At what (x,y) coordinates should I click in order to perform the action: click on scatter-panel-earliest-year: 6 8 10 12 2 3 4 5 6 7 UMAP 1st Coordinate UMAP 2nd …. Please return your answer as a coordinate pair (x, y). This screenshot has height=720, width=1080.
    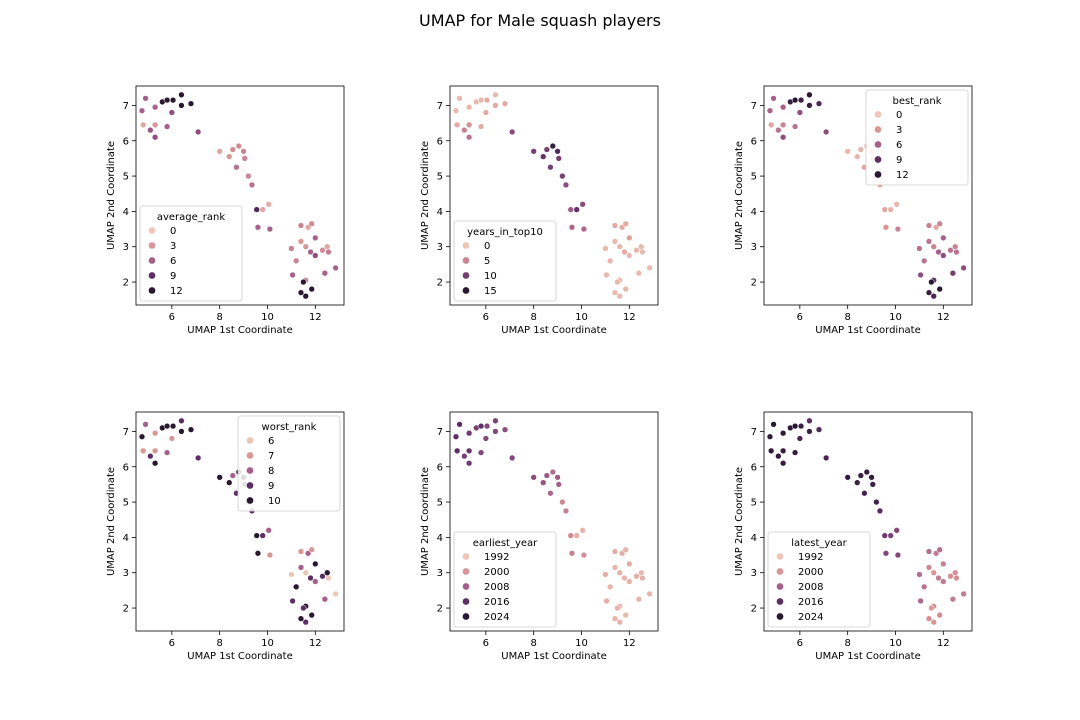
    Looking at the image, I should click on (539, 536).